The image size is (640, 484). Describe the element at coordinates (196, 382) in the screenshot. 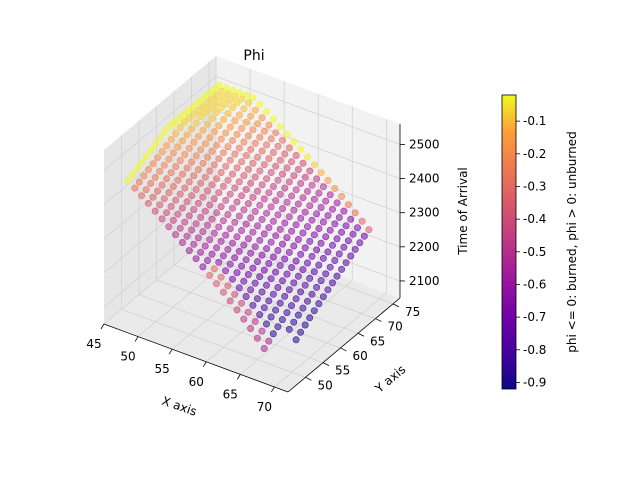

I see `x-tick-label: 60` at that location.